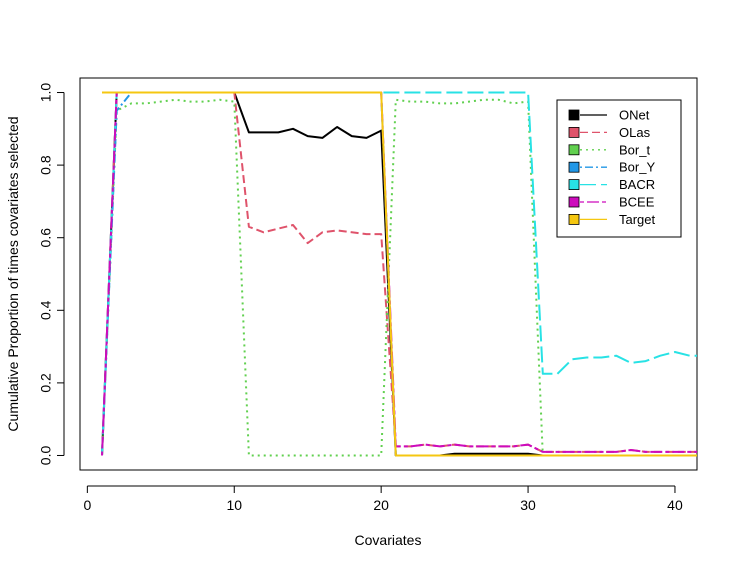  I want to click on y-tick-label: 1.0, so click(46, 93).